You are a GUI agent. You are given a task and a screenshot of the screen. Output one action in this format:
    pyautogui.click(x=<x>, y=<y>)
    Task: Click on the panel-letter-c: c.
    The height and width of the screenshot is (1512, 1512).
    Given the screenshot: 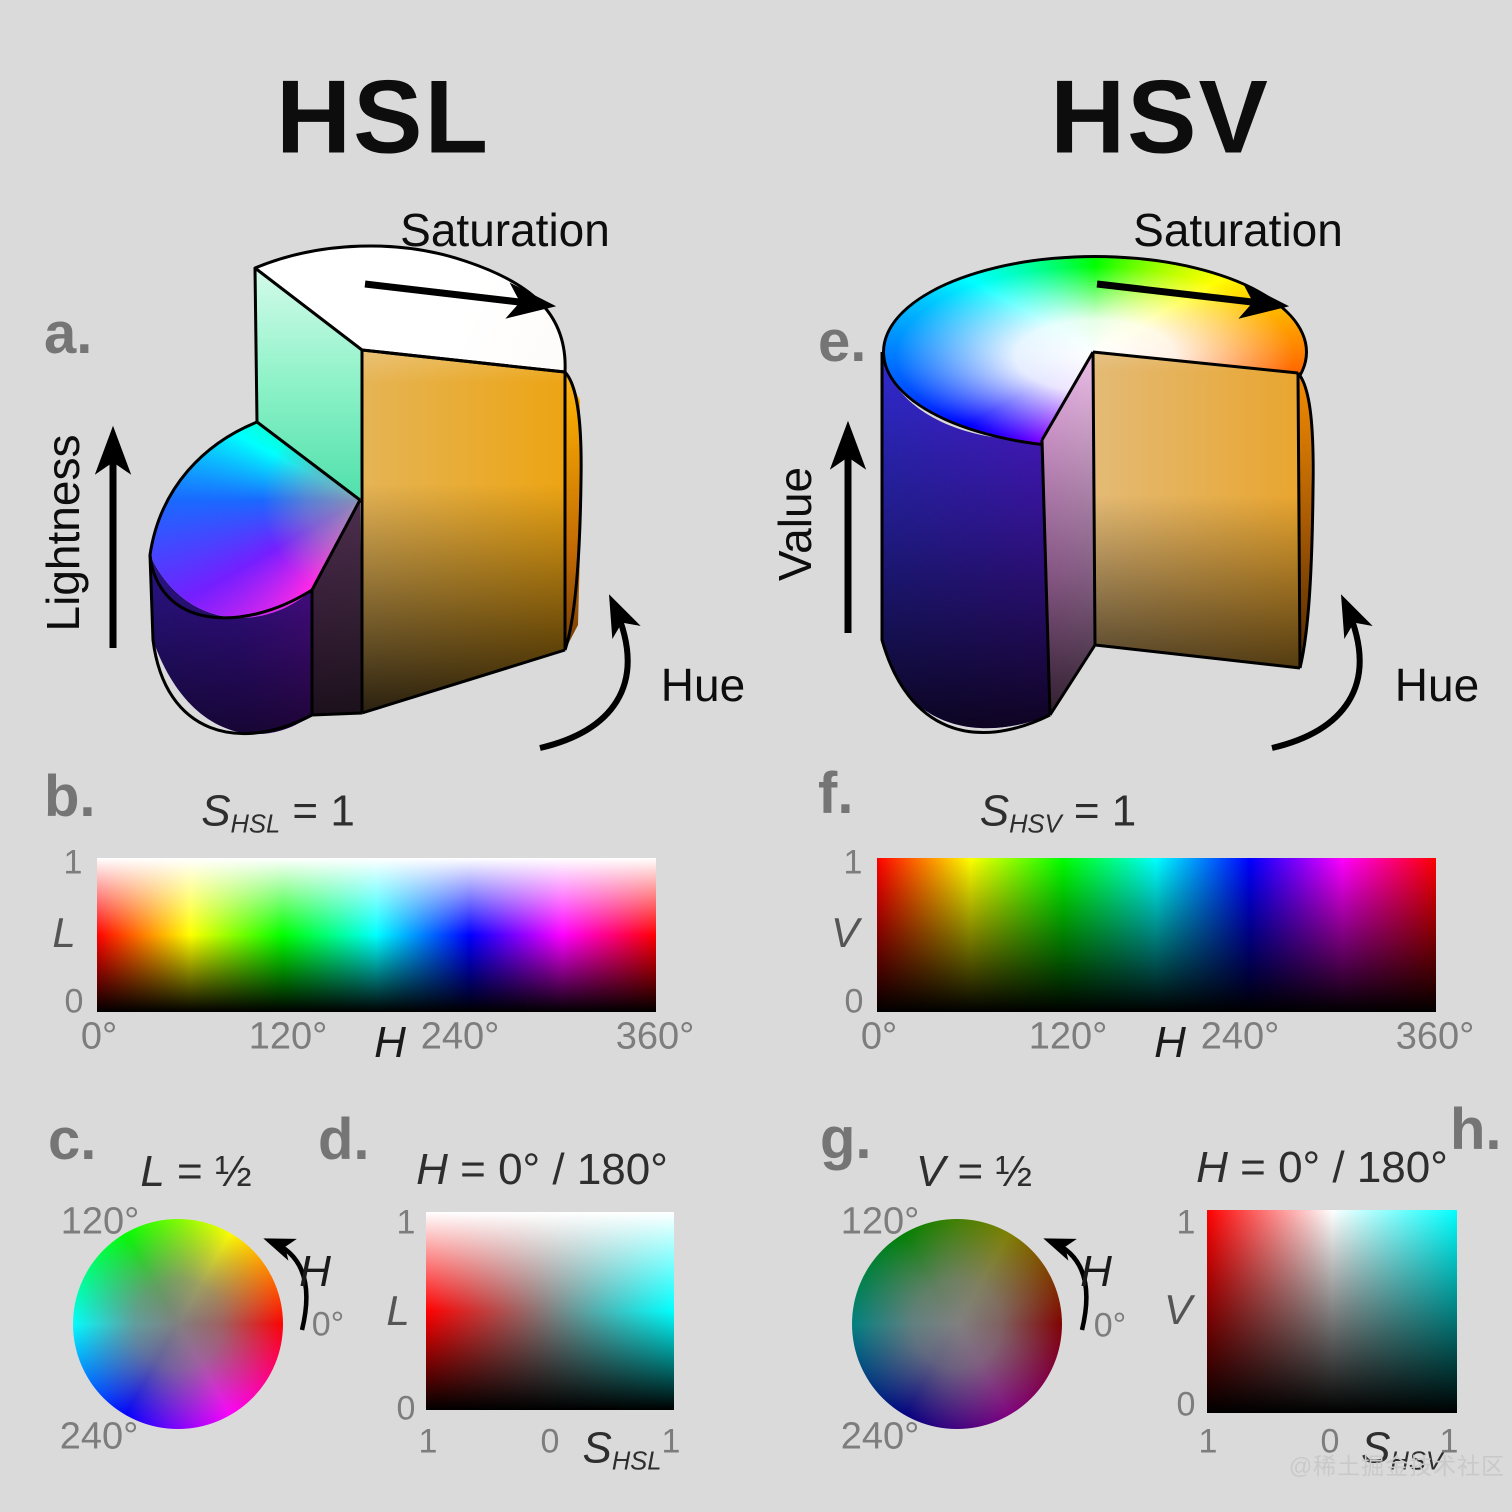 What is the action you would take?
    pyautogui.click(x=72, y=1139)
    